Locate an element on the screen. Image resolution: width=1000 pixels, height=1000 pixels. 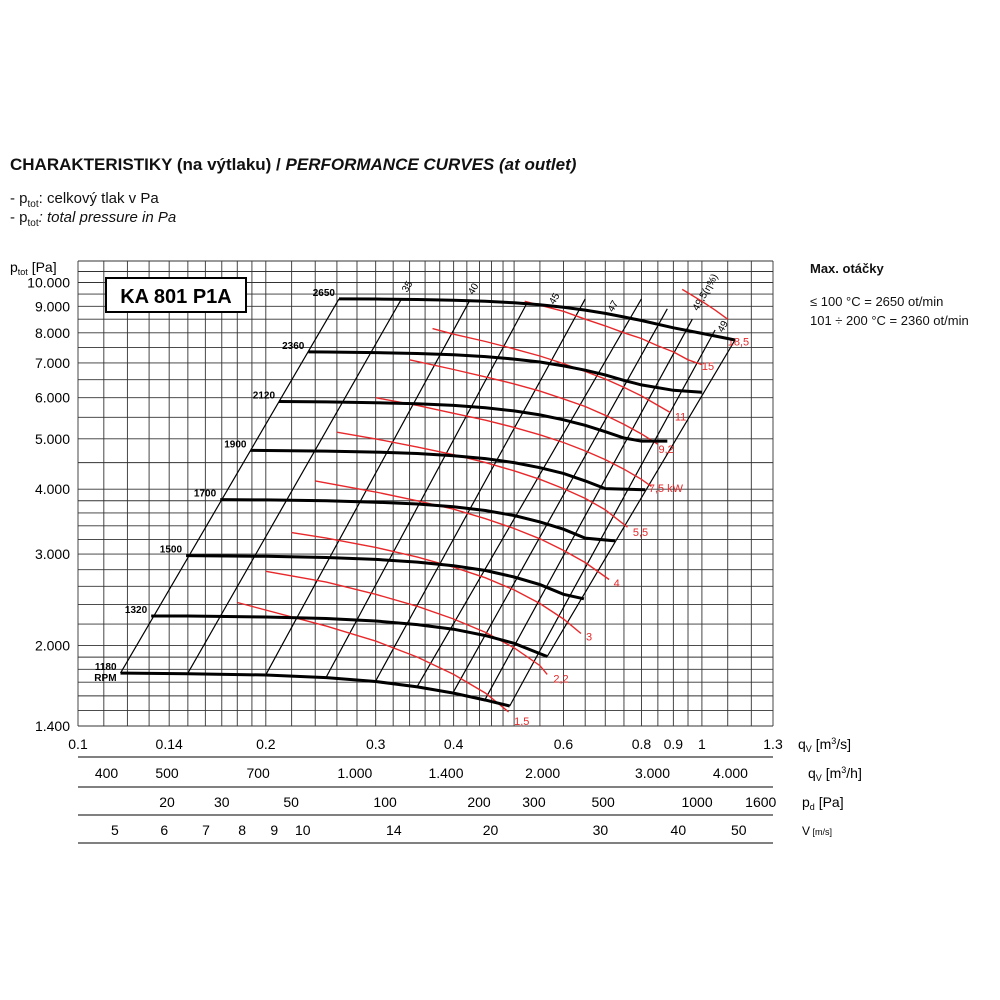
speed-curve-label: 2120 is located at coordinates (264, 396).